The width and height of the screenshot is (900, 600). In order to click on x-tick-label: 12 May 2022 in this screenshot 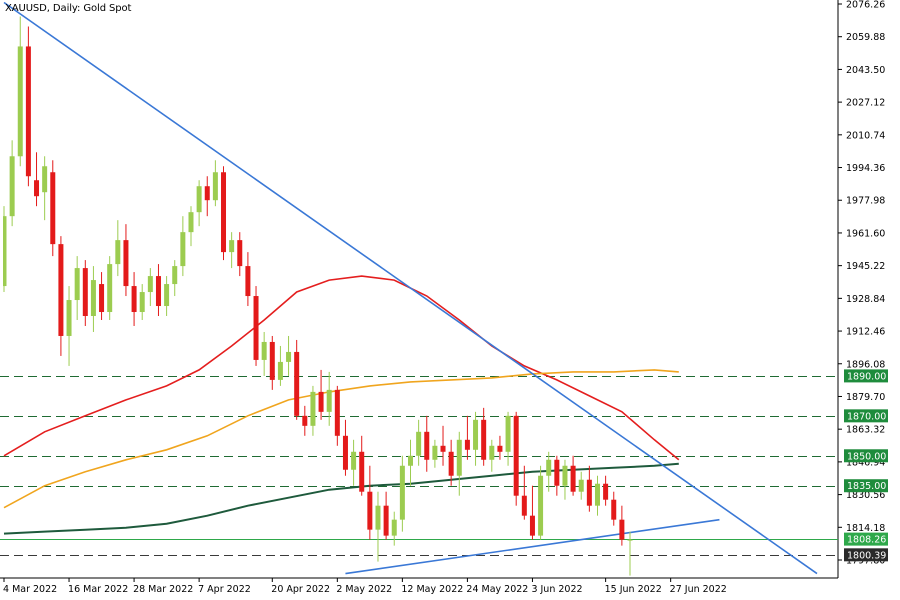, I will do `click(432, 589)`.